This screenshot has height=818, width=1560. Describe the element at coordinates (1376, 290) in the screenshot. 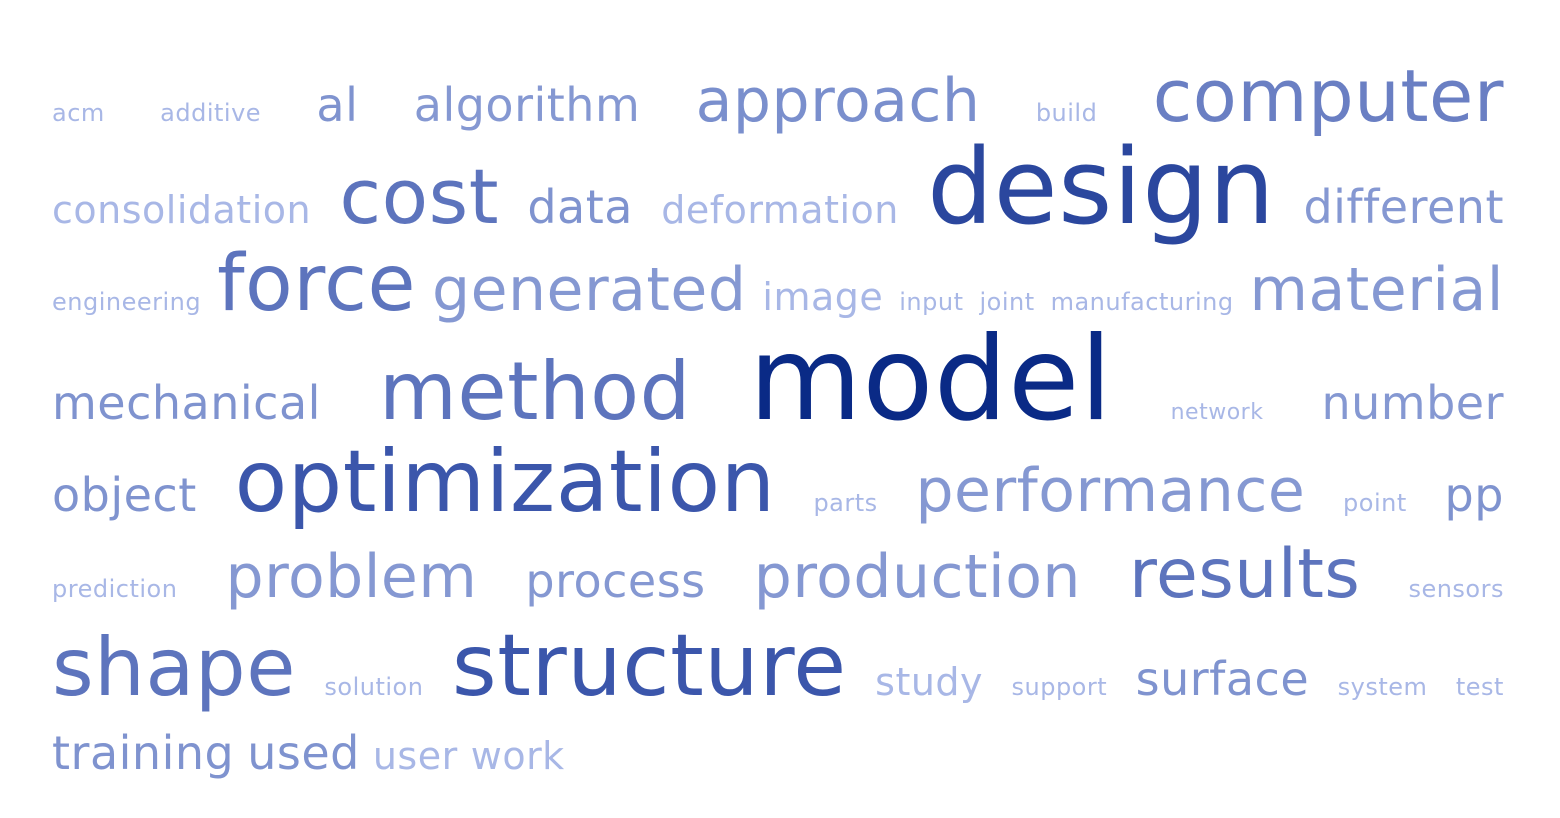

I see `word-material: material` at that location.